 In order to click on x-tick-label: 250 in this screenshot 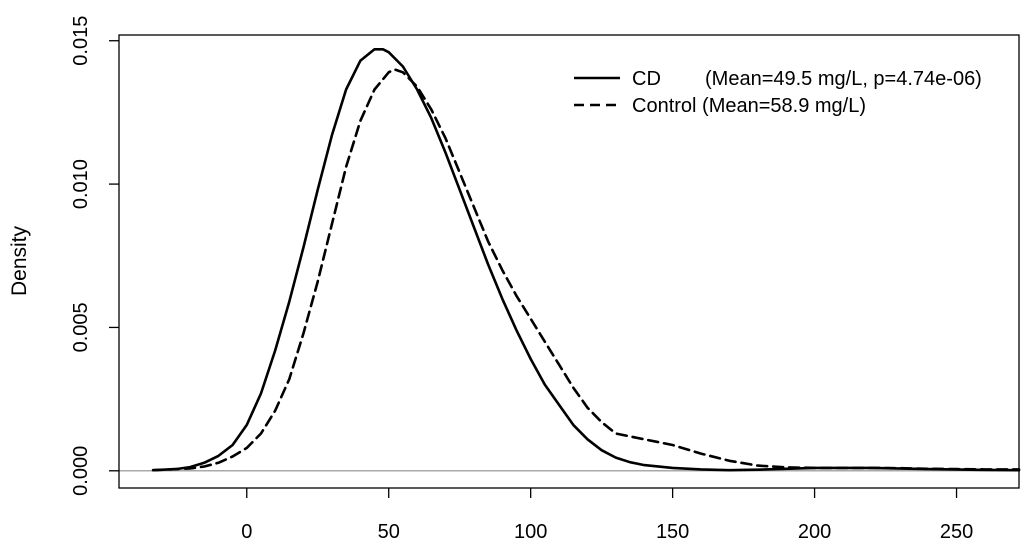, I will do `click(956, 532)`.